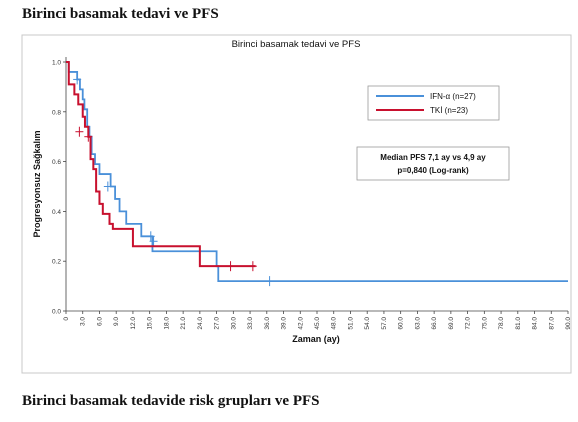 This screenshot has width=578, height=422. What do you see at coordinates (451, 323) in the screenshot?
I see `x-tick-label: 69.0` at bounding box center [451, 323].